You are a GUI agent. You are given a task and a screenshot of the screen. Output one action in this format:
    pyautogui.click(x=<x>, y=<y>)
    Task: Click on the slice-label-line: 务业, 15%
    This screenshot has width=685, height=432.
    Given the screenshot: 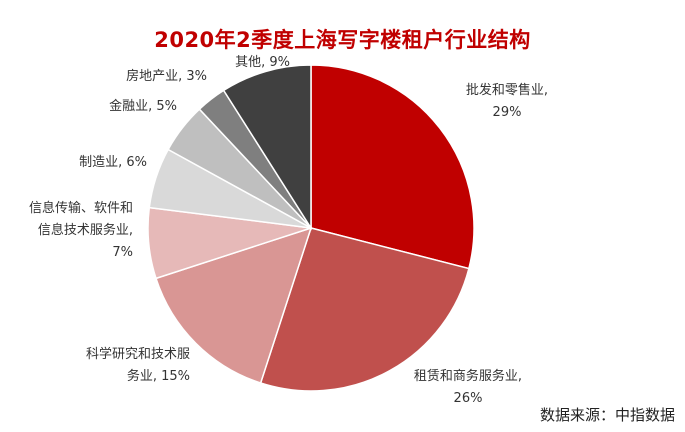 What is the action you would take?
    pyautogui.click(x=158, y=376)
    